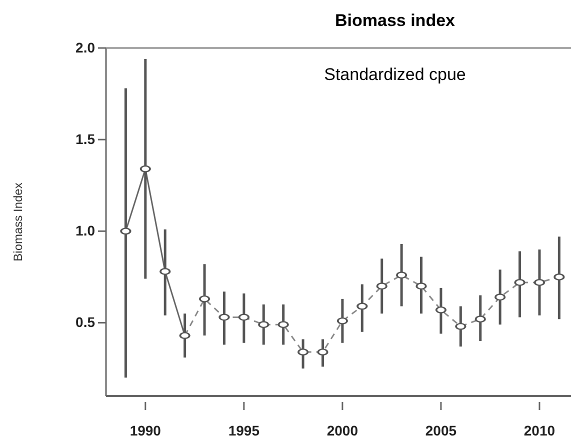 This screenshot has width=571, height=439. I want to click on y-tick-label: 1.0, so click(86, 230).